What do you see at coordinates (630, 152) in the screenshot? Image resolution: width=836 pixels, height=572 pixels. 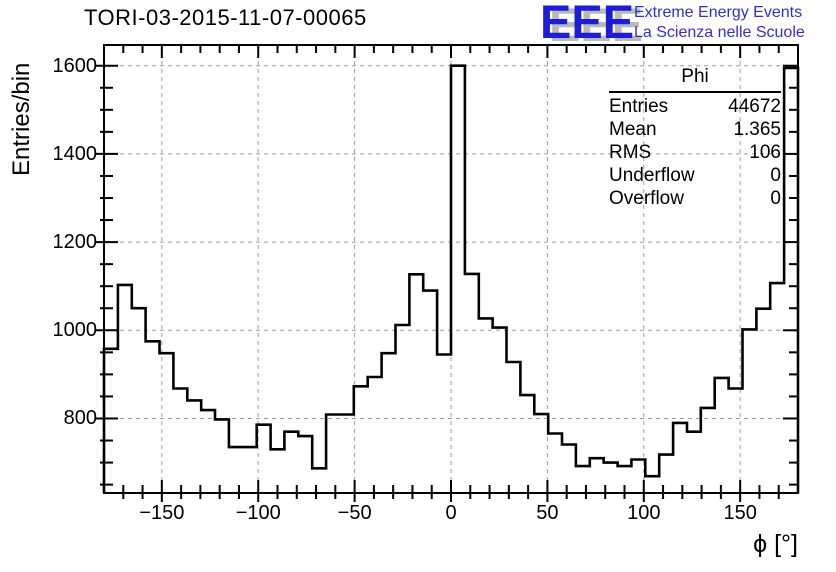 I see `stats-label: RMS` at bounding box center [630, 152].